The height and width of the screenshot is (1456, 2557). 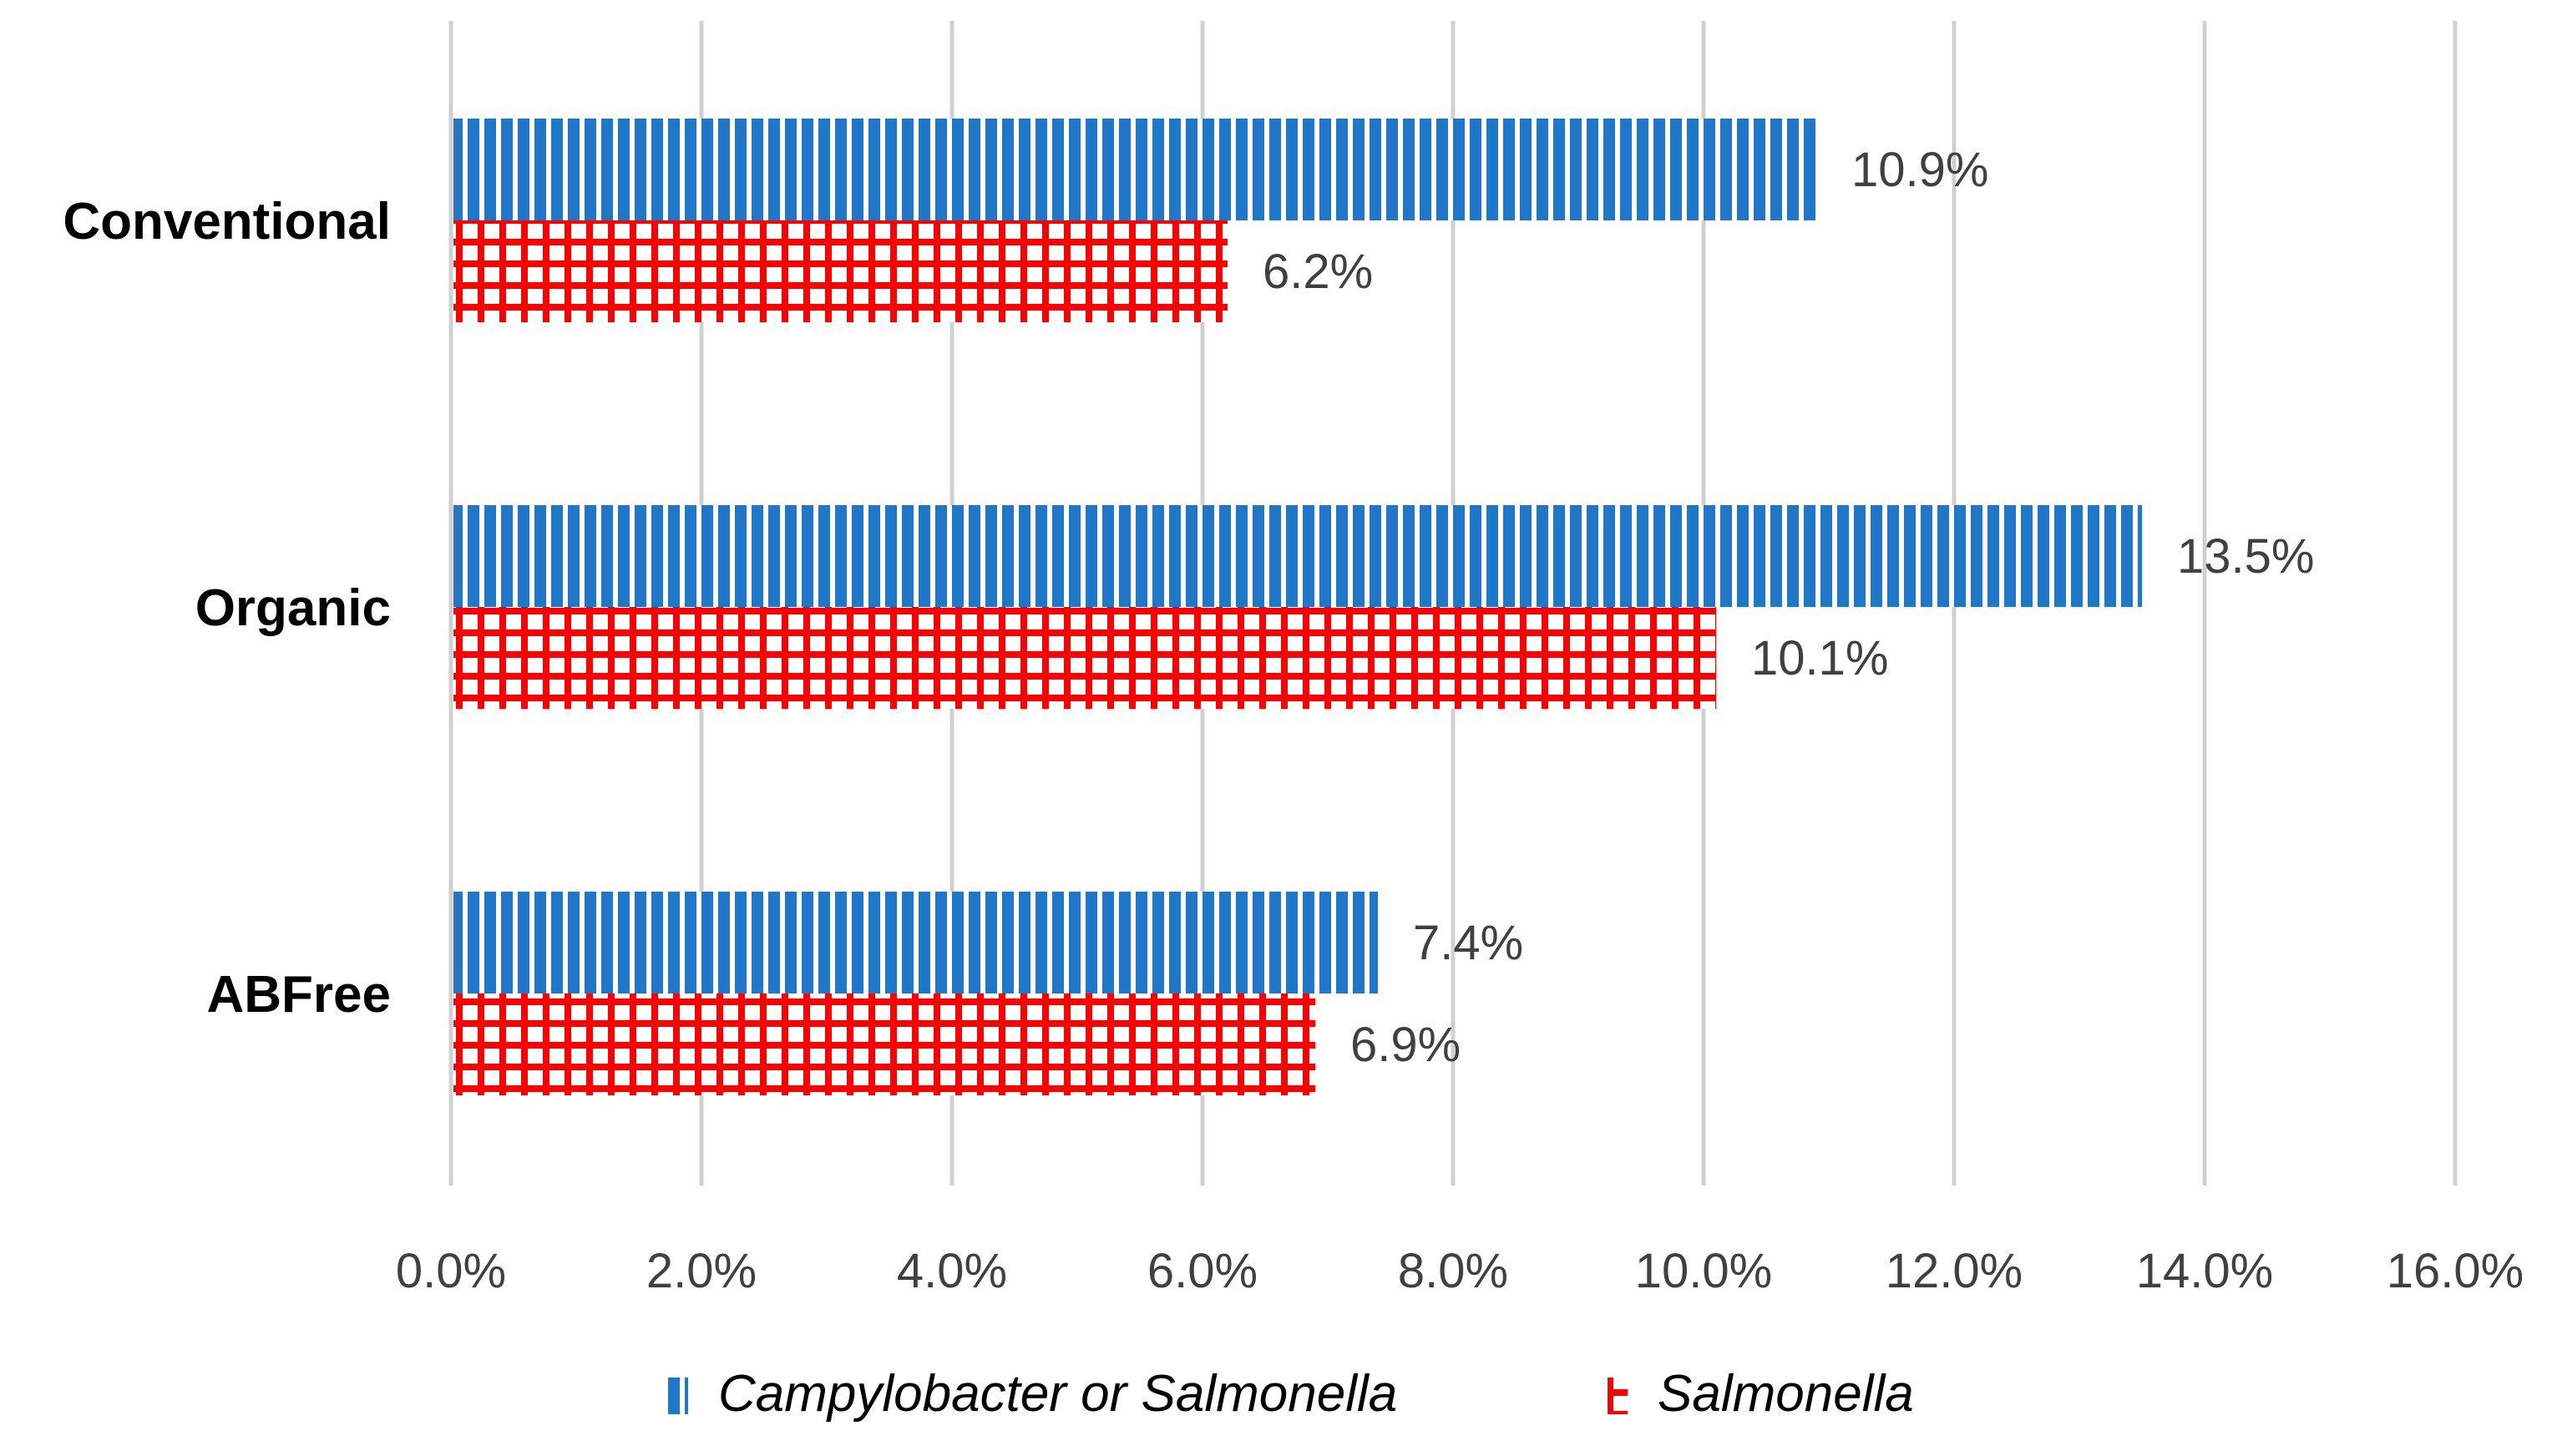 I want to click on bar-salmonella-organic, so click(x=1084, y=658).